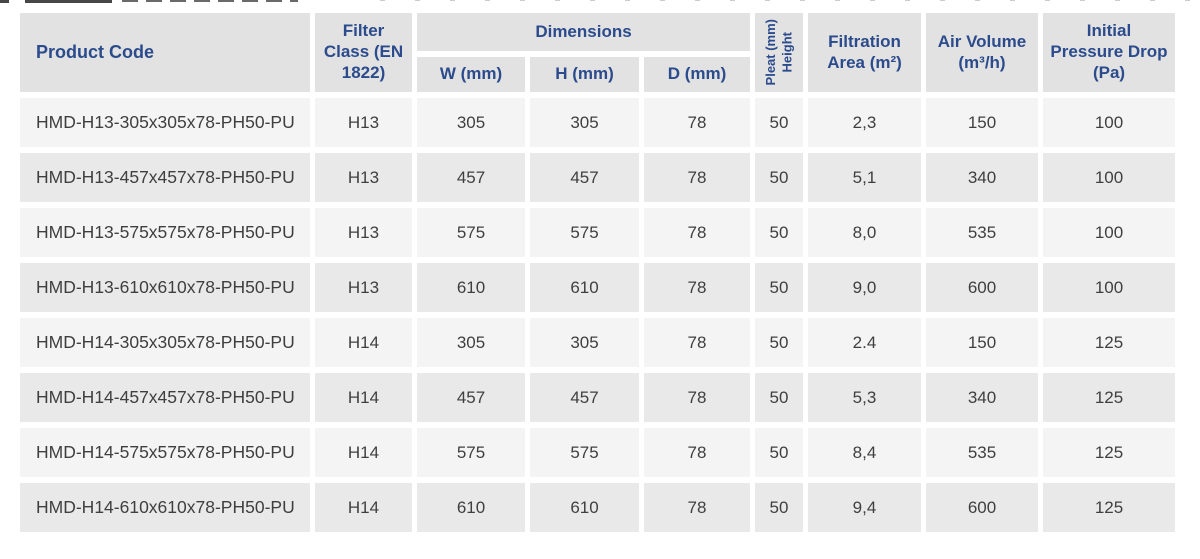 This screenshot has width=1200, height=559. What do you see at coordinates (165, 452) in the screenshot?
I see `cell-product-code: HMD-H14-575x575x78-PH50-PU` at bounding box center [165, 452].